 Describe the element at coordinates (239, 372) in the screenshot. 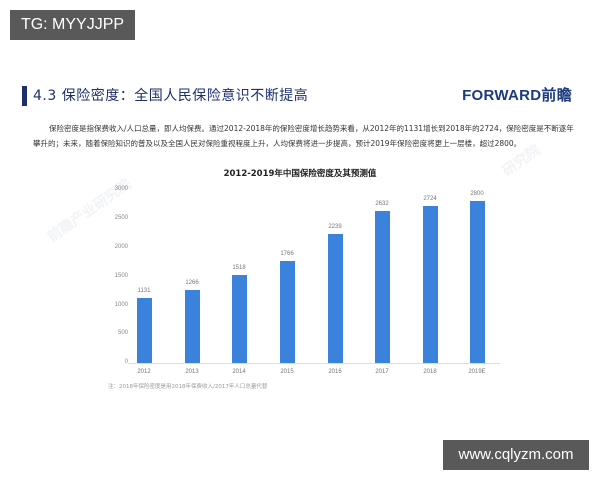

I see `x-tick: 2014` at that location.